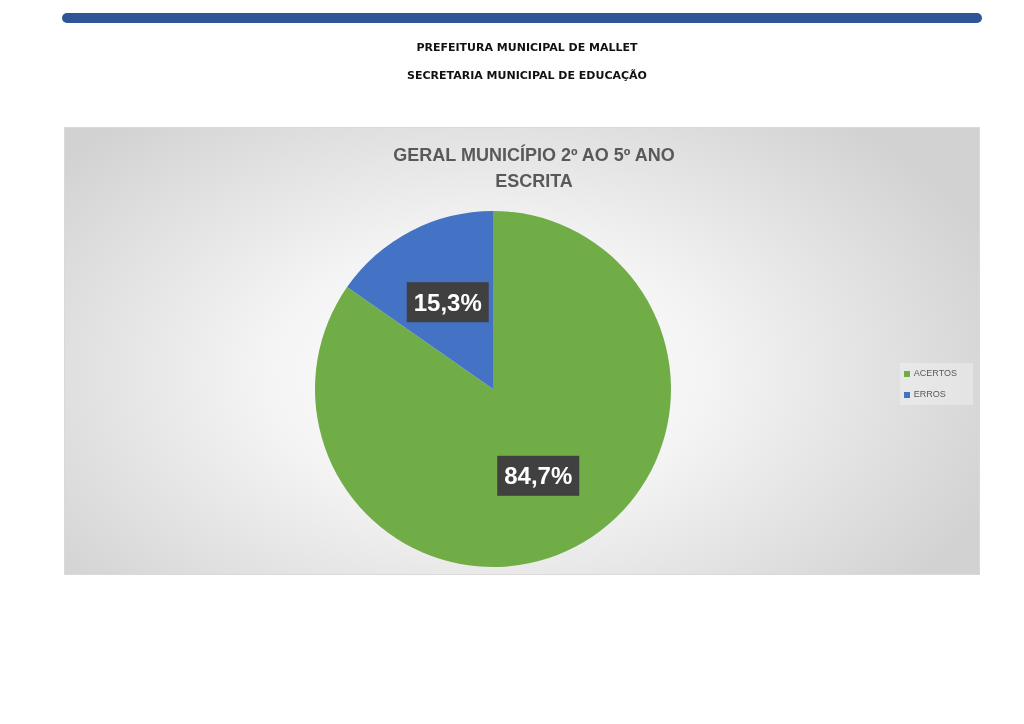 Image resolution: width=1024 pixels, height=724 pixels. Describe the element at coordinates (935, 373) in the screenshot. I see `legend-label: ACERTOS` at that location.